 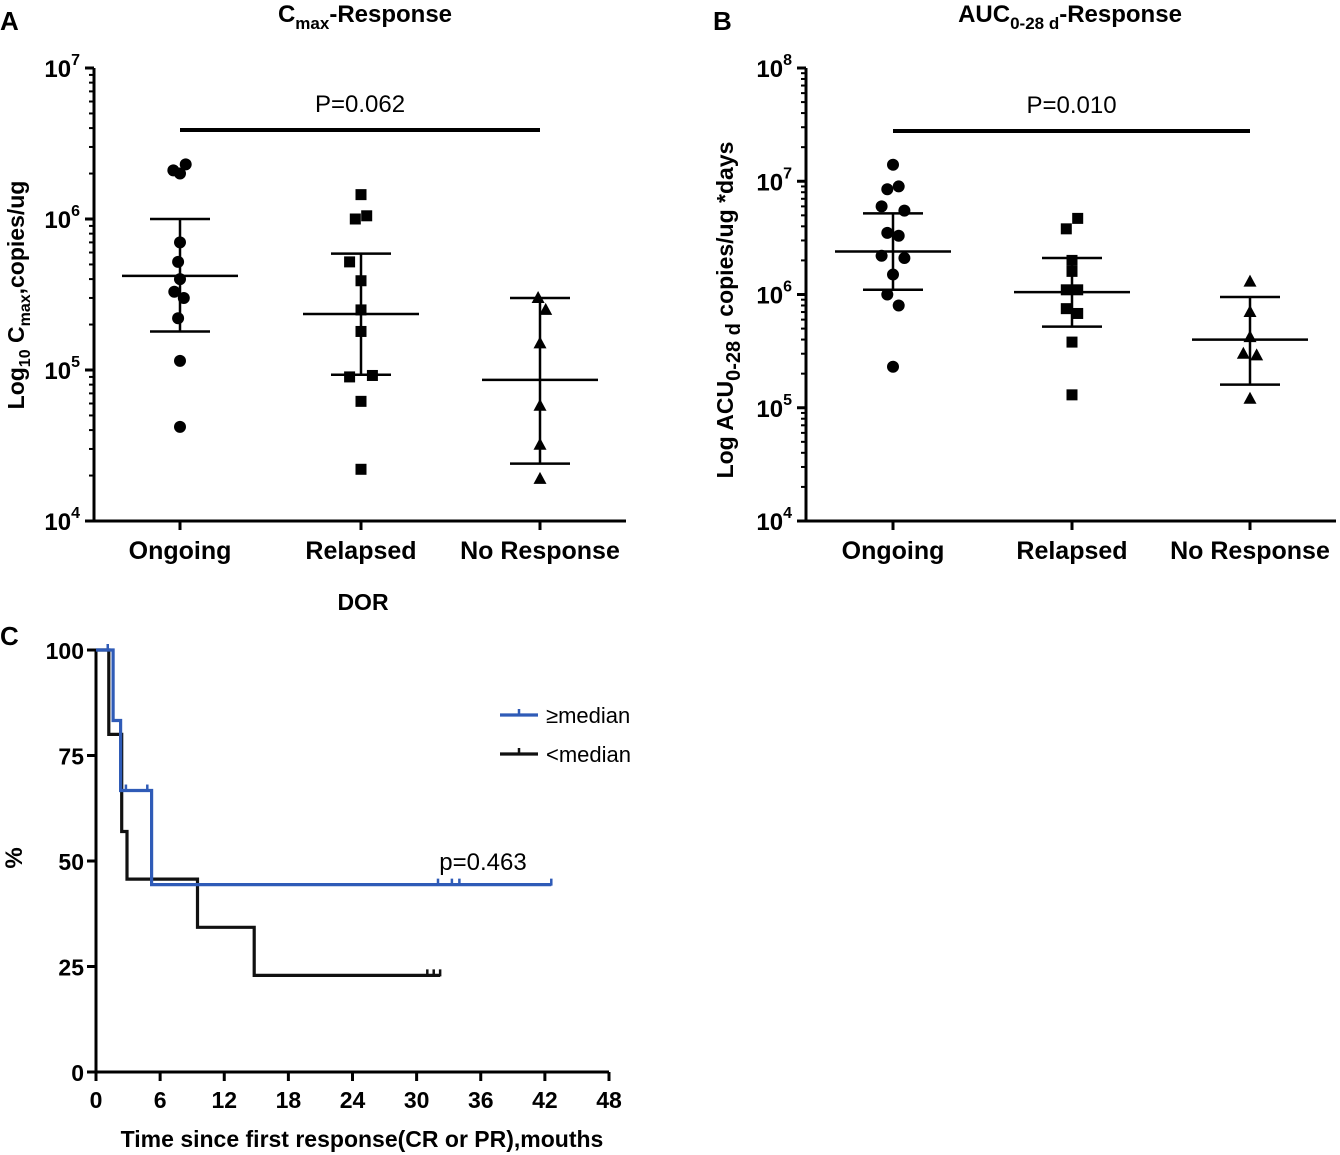 I want to click on y-tick-label: 10⁷, so click(x=62, y=67).